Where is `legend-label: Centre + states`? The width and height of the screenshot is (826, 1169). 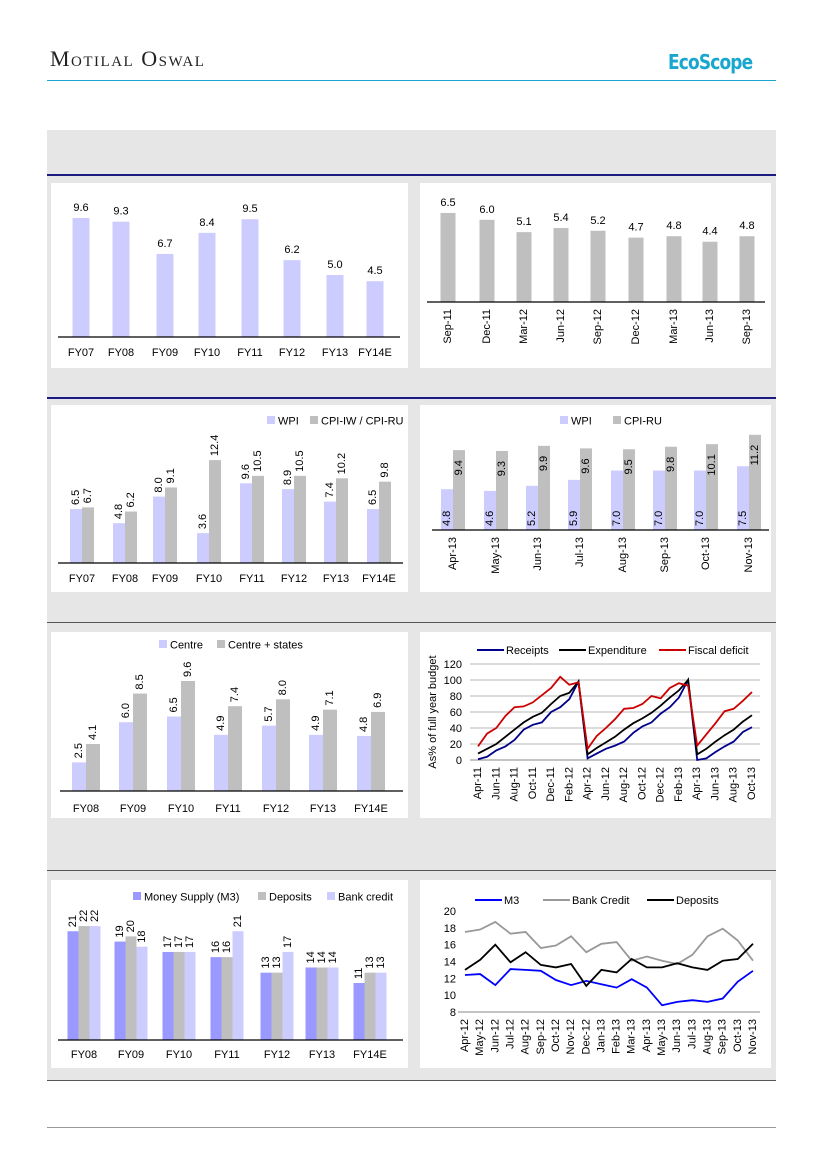
legend-label: Centre + states is located at coordinates (265, 646).